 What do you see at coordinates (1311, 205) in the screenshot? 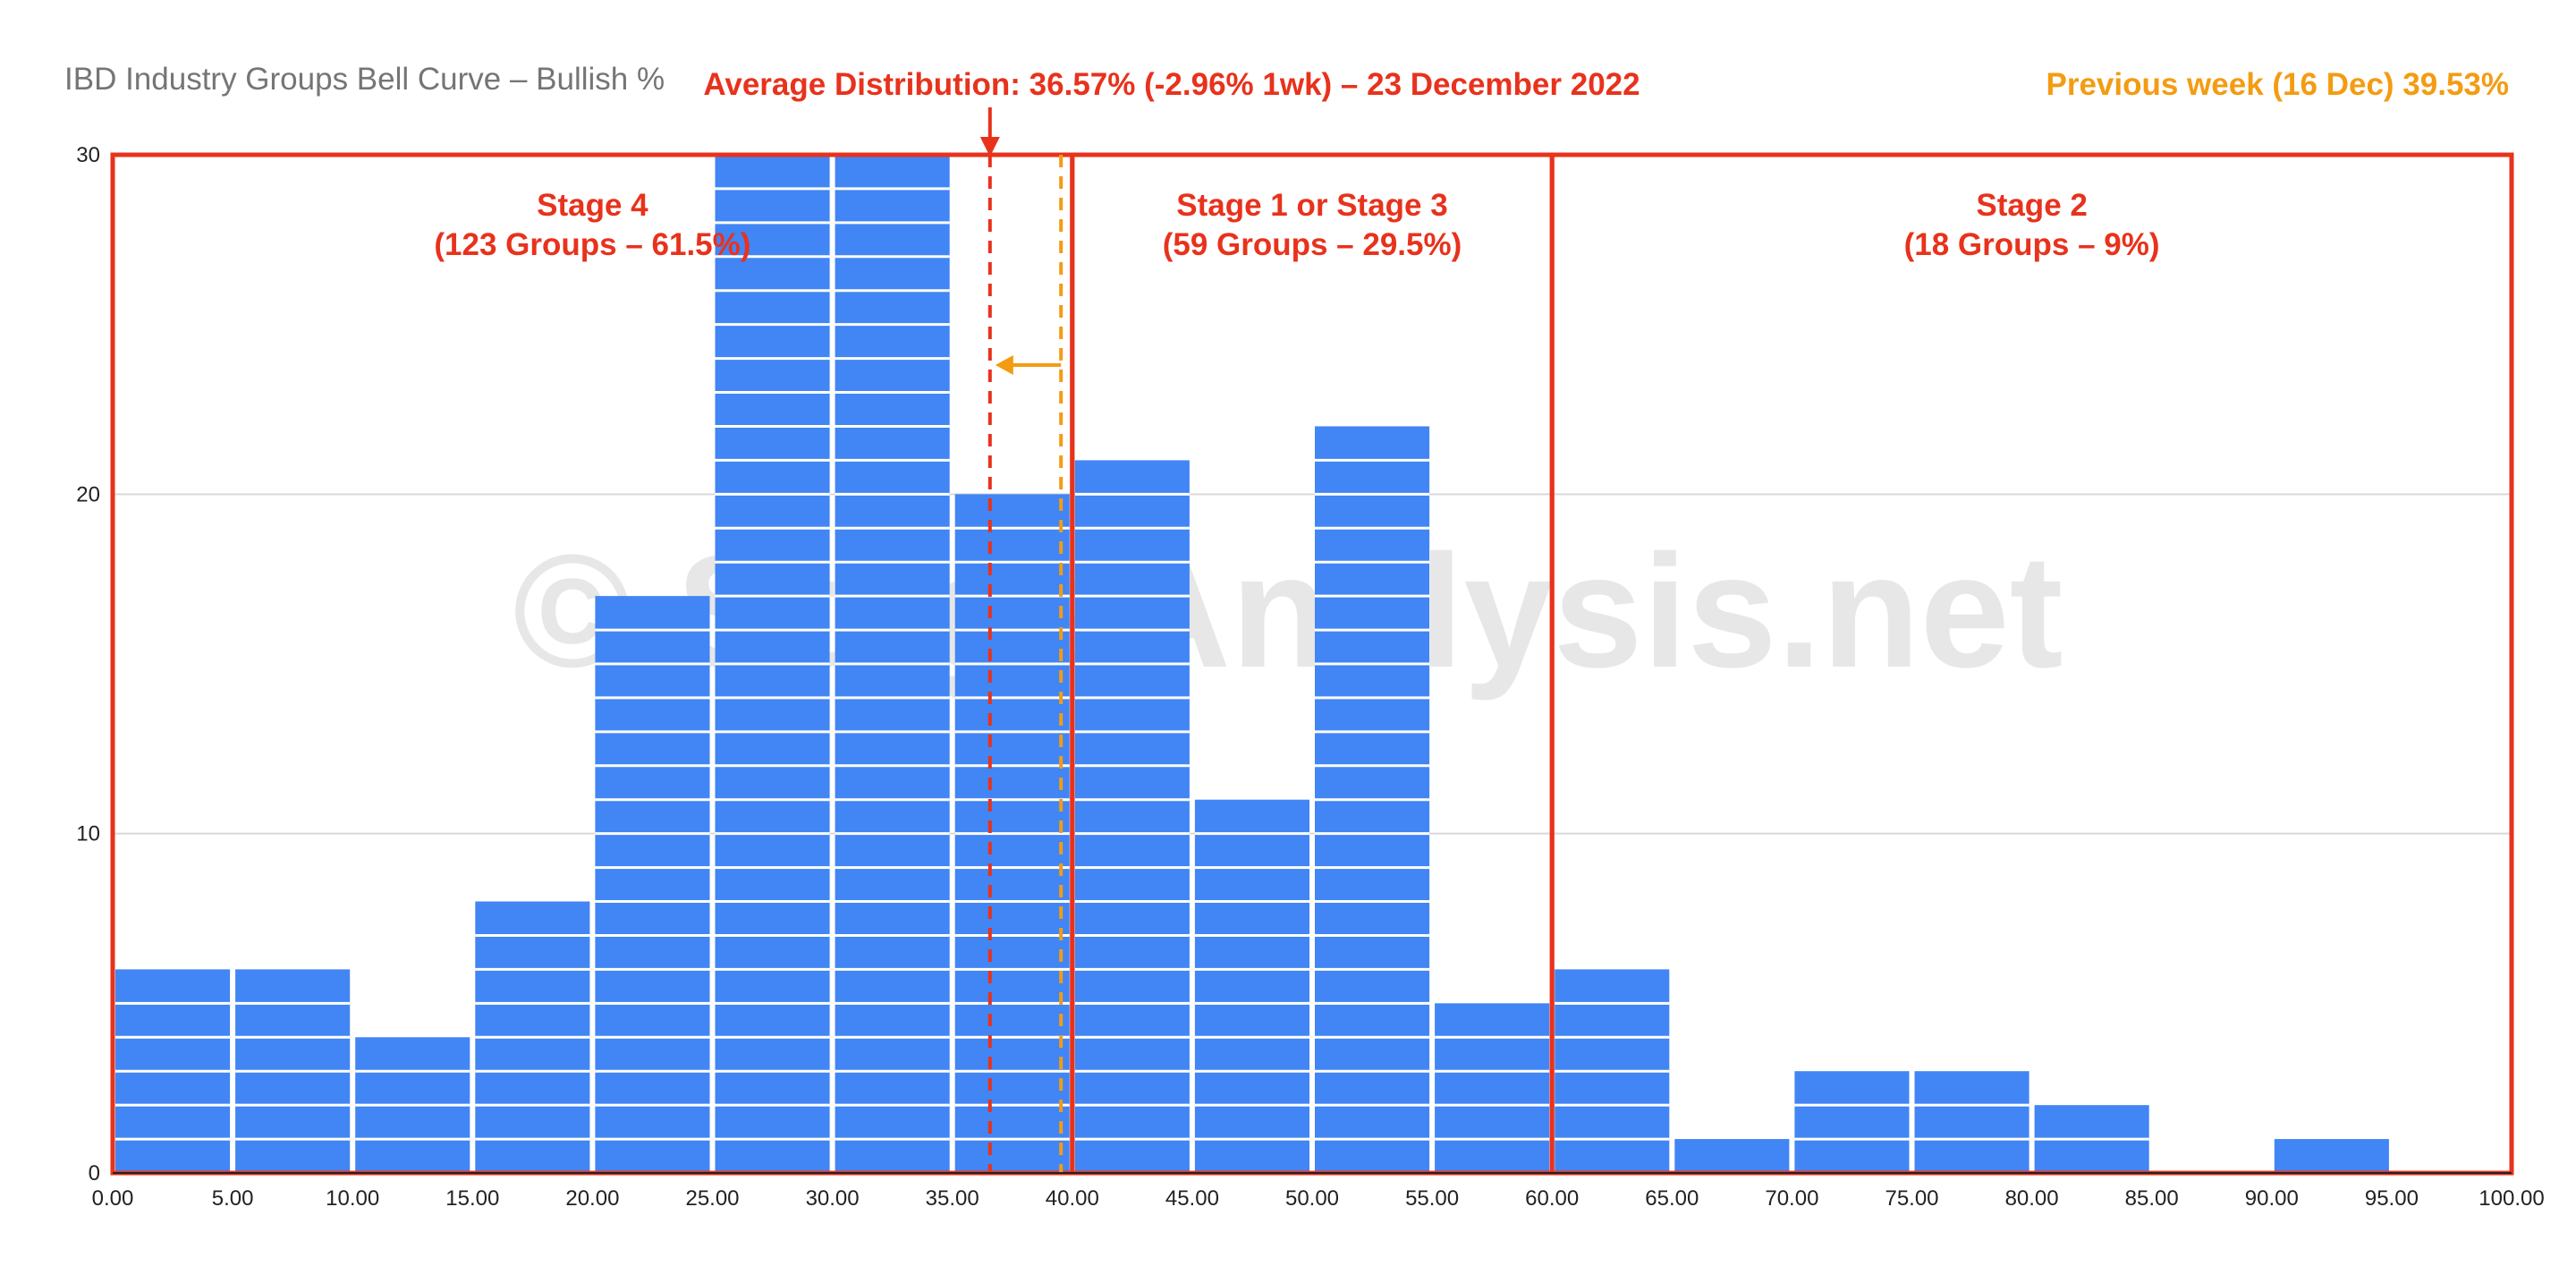
I see `stage-label: Stage 1 or Stage 3` at bounding box center [1311, 205].